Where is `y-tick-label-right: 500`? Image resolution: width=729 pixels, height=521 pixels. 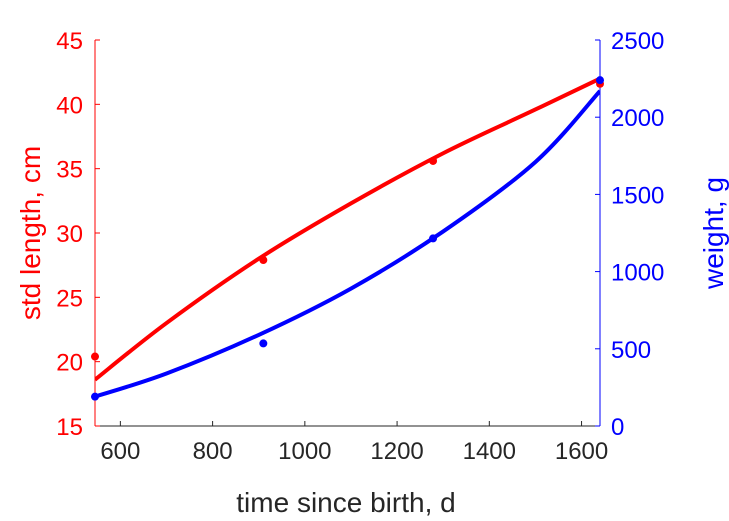 y-tick-label-right: 500 is located at coordinates (631, 350).